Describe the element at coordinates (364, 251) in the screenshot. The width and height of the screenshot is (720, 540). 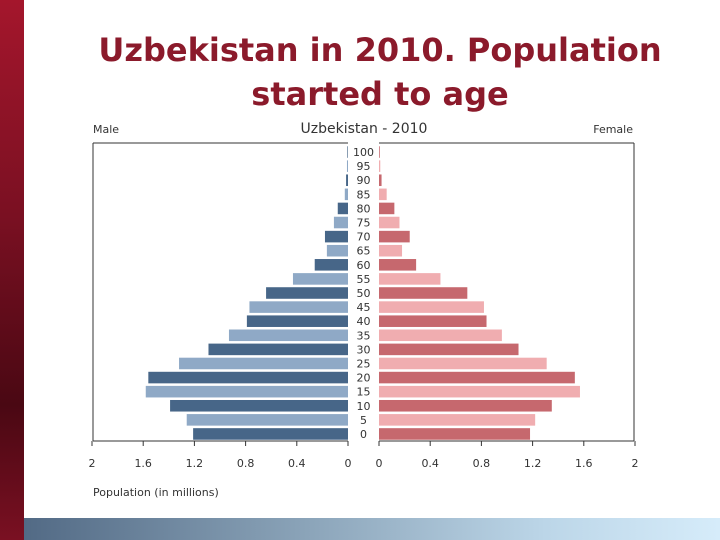
I see `age-label-65: 65` at that location.